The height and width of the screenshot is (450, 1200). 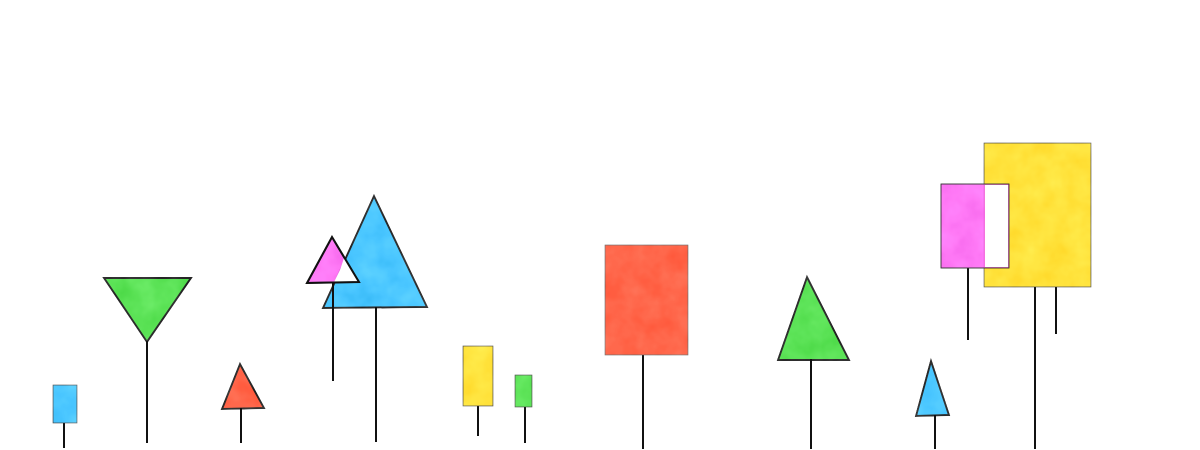 I want to click on small-blue-triangle-sign, so click(x=932, y=403).